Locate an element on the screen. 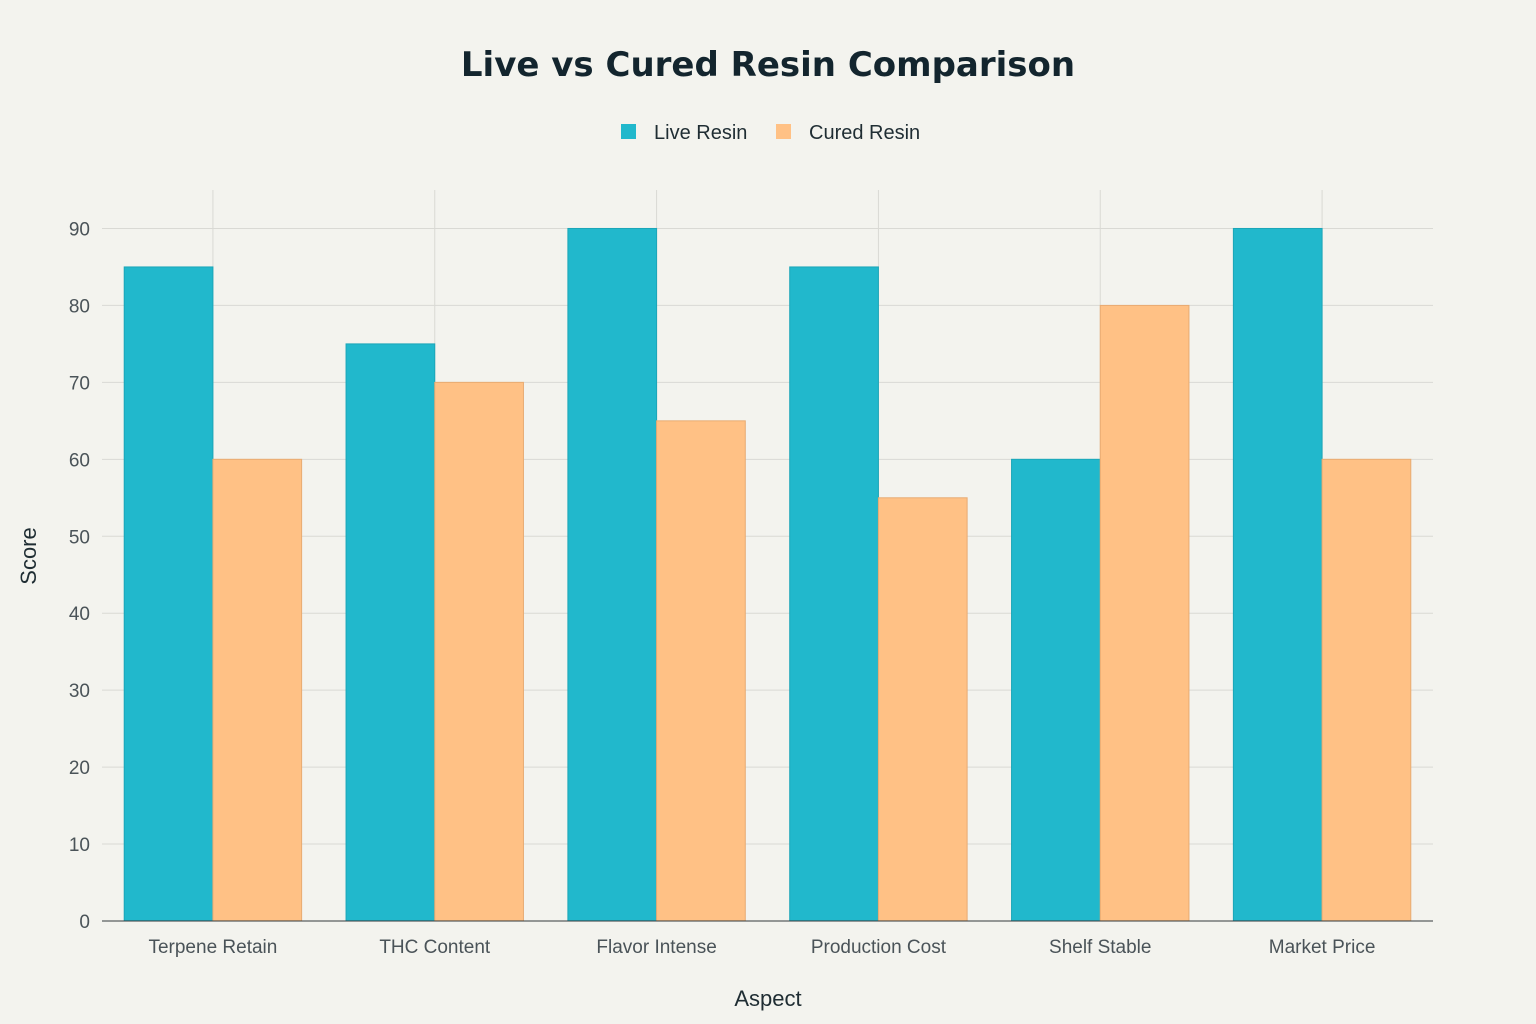 The height and width of the screenshot is (1024, 1536). x-tick-label: Production Cost is located at coordinates (879, 947).